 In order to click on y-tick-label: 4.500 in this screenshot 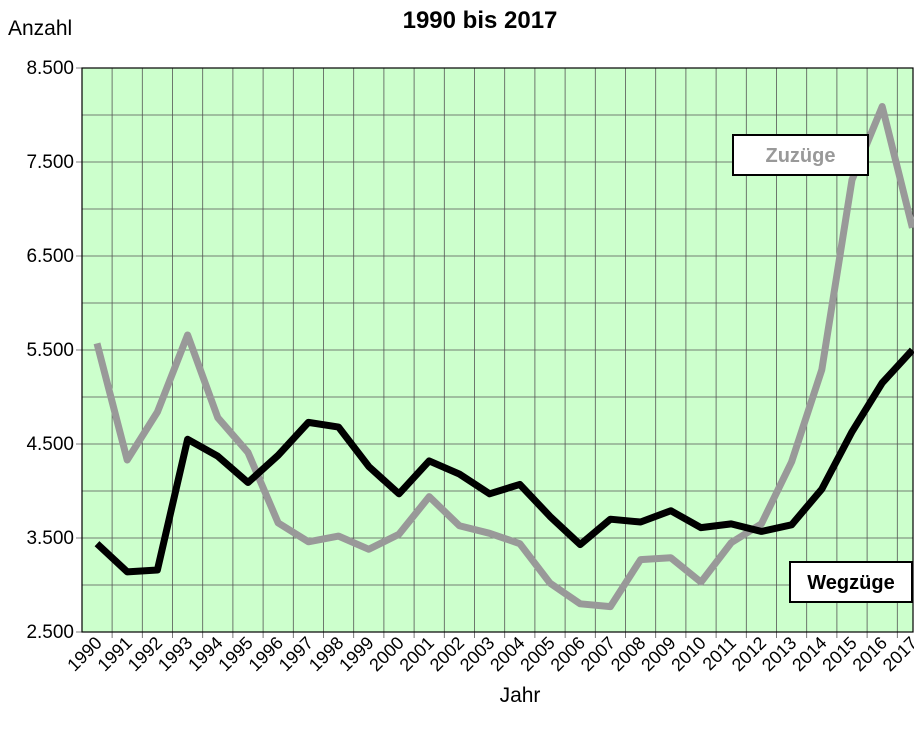, I will do `click(50, 444)`.